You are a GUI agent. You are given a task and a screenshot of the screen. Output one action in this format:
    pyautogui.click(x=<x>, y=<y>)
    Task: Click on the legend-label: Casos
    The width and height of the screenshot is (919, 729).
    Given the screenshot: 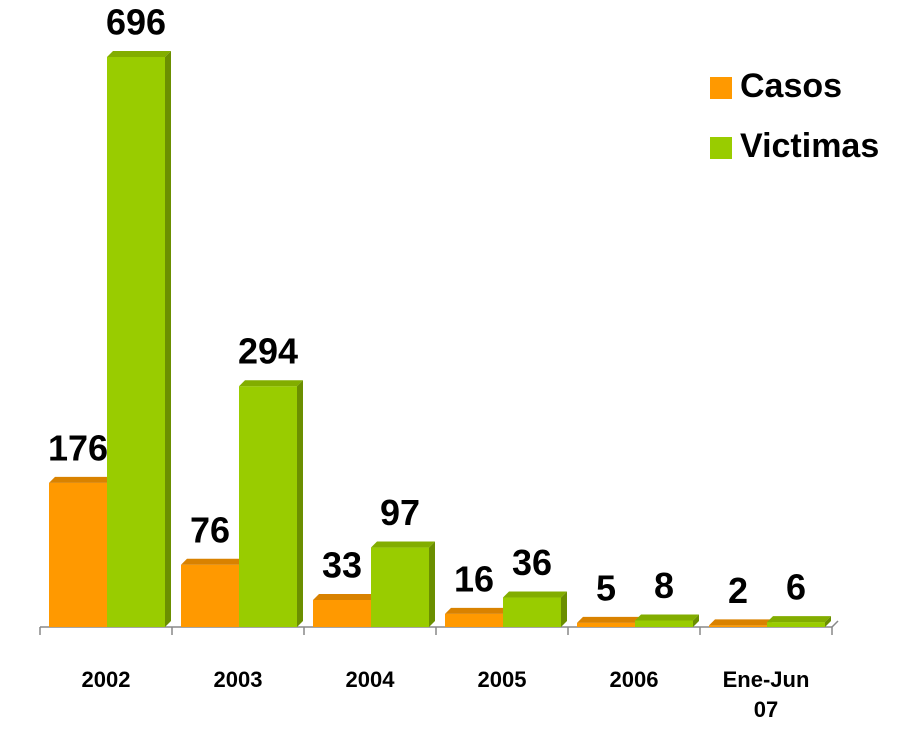 What is the action you would take?
    pyautogui.click(x=791, y=86)
    